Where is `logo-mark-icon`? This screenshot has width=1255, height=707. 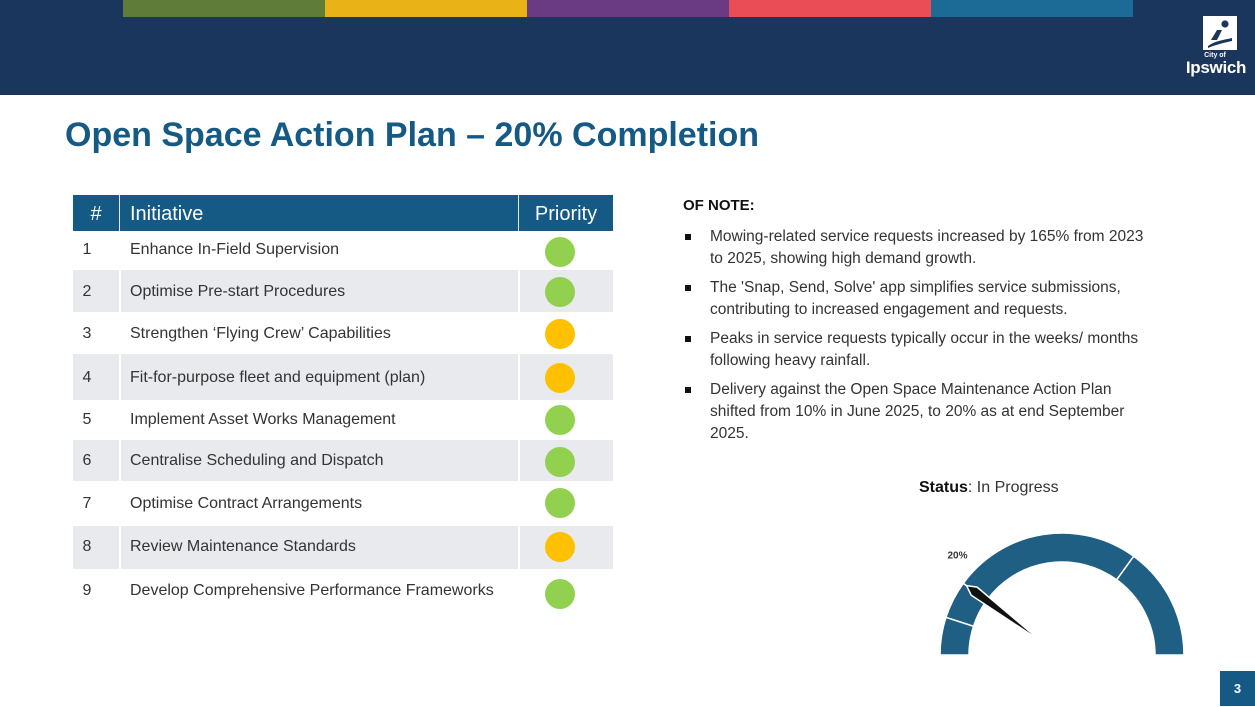 logo-mark-icon is located at coordinates (1220, 33).